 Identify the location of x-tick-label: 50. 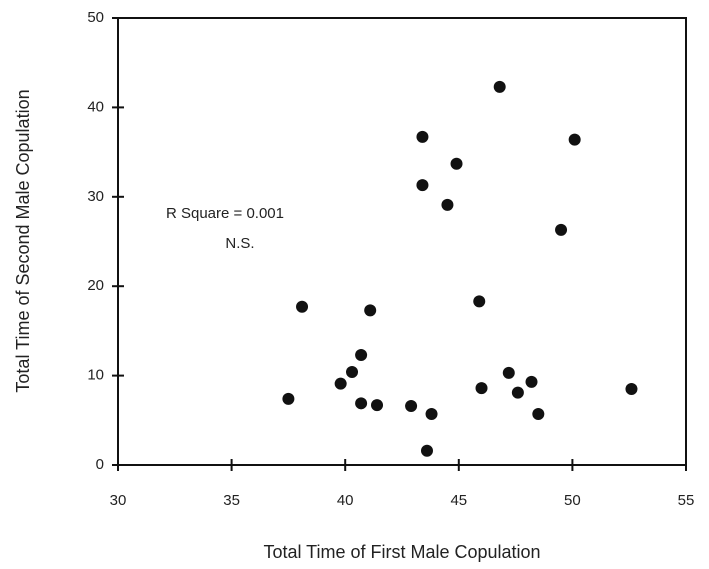
(572, 500).